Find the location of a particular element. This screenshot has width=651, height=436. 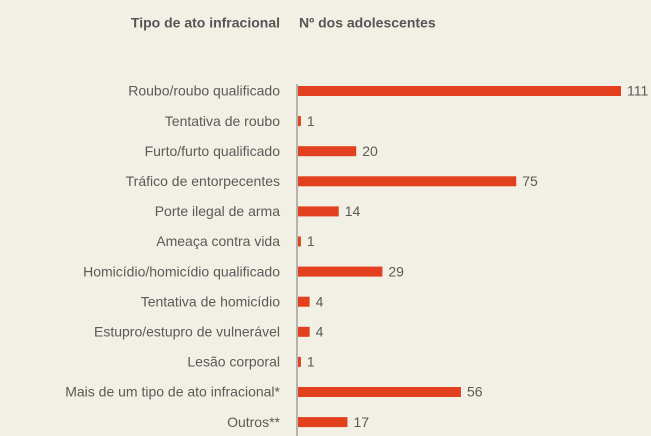

category-label: Tentativa de homicídio is located at coordinates (211, 301).